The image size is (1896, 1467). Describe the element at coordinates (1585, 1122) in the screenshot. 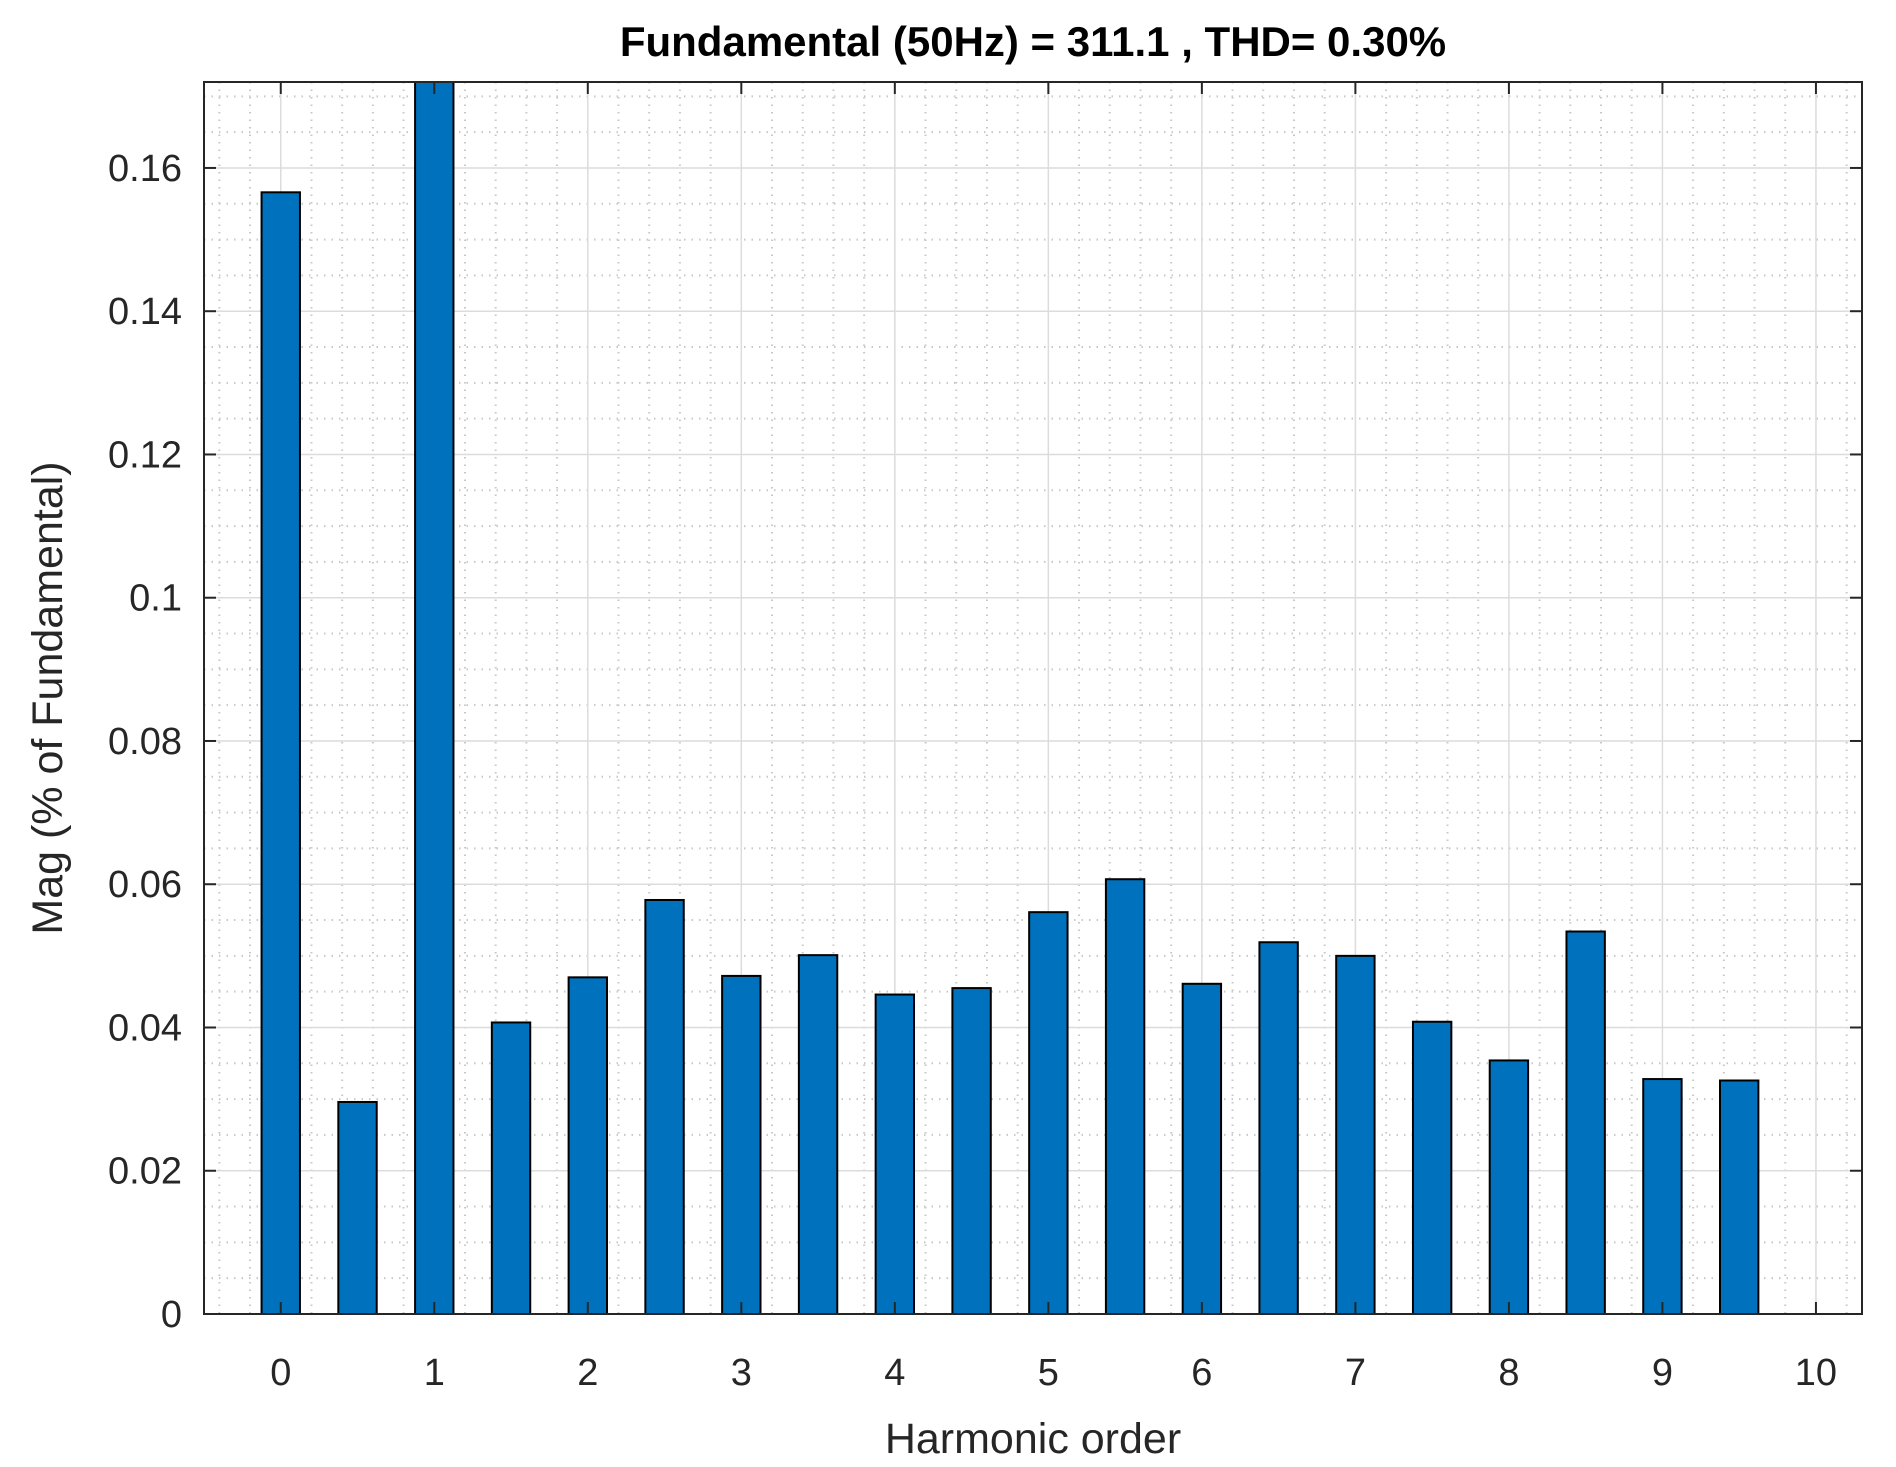

I see `bar-8.5` at that location.